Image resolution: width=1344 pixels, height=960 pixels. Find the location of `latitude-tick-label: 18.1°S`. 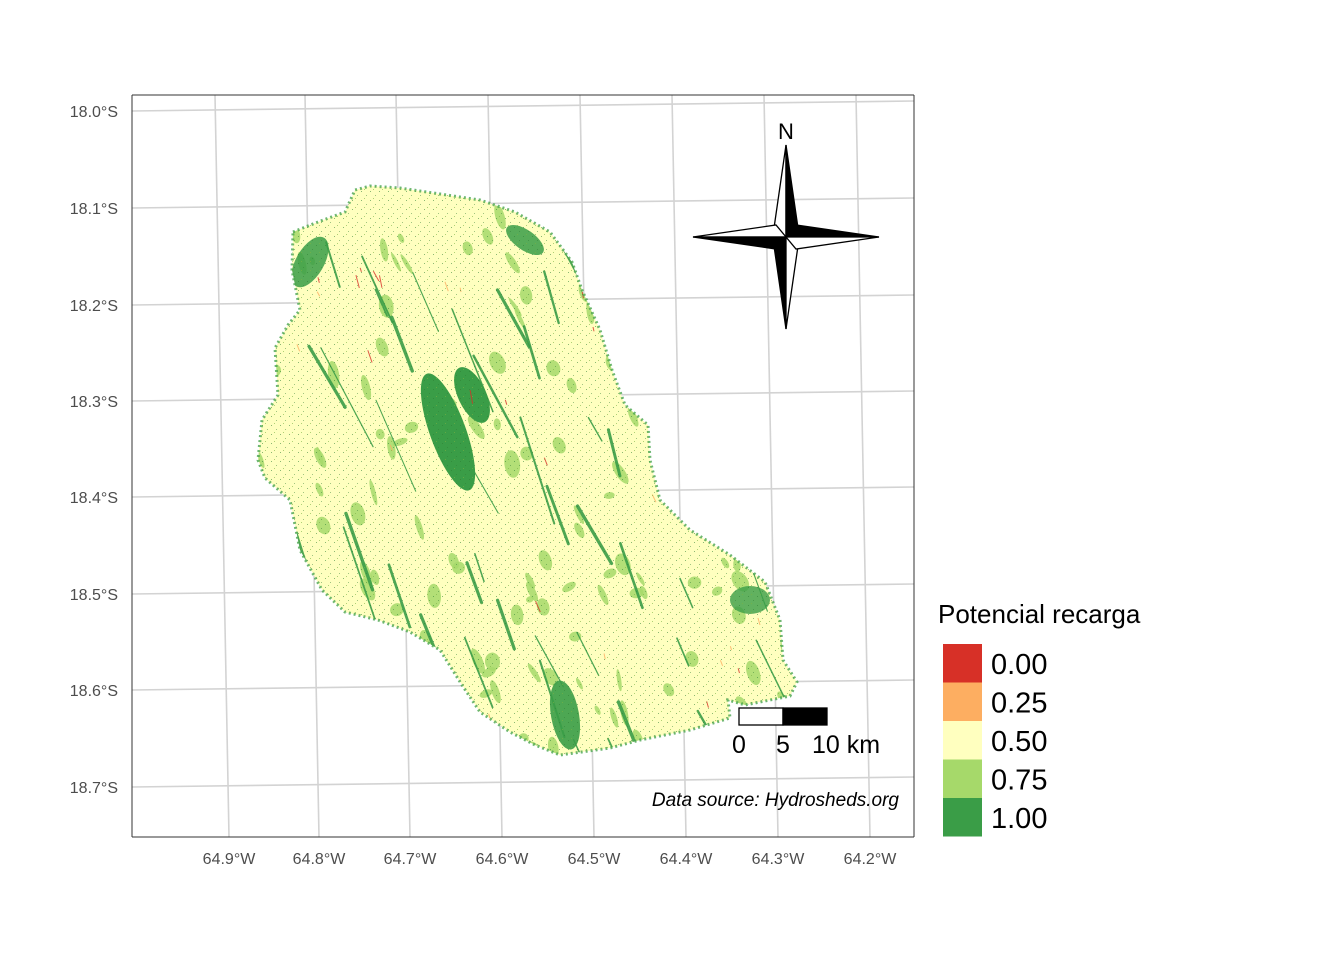

latitude-tick-label: 18.1°S is located at coordinates (94, 209).